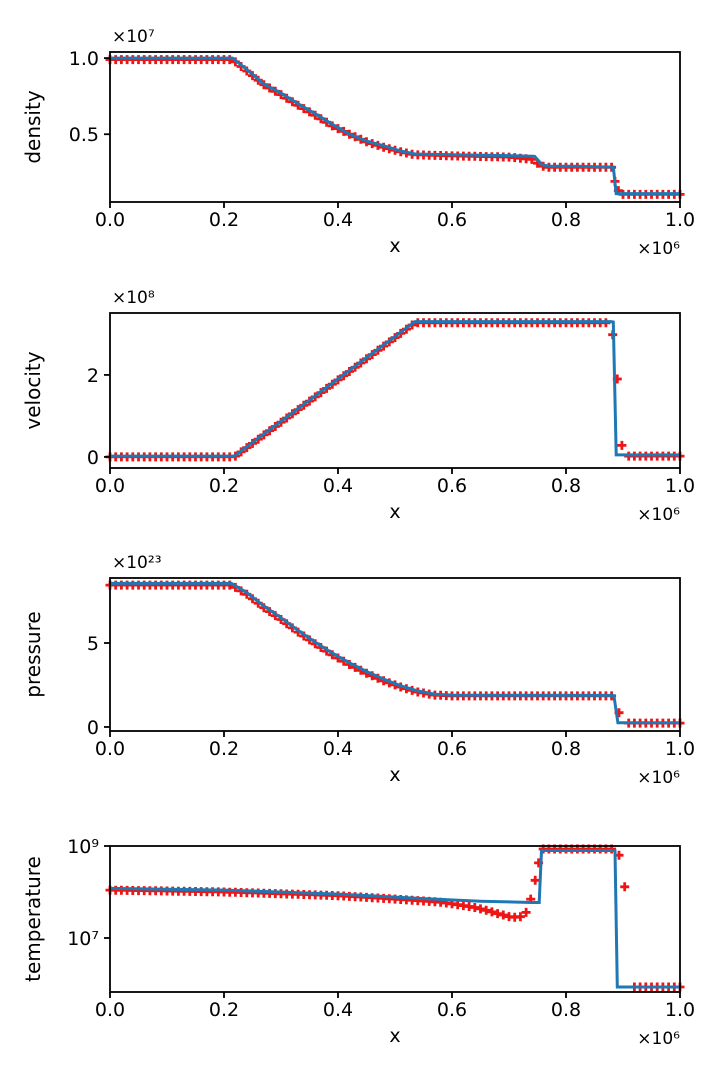 The image size is (720, 1080). What do you see at coordinates (33, 390) in the screenshot?
I see `y-axis-label: velocity` at bounding box center [33, 390].